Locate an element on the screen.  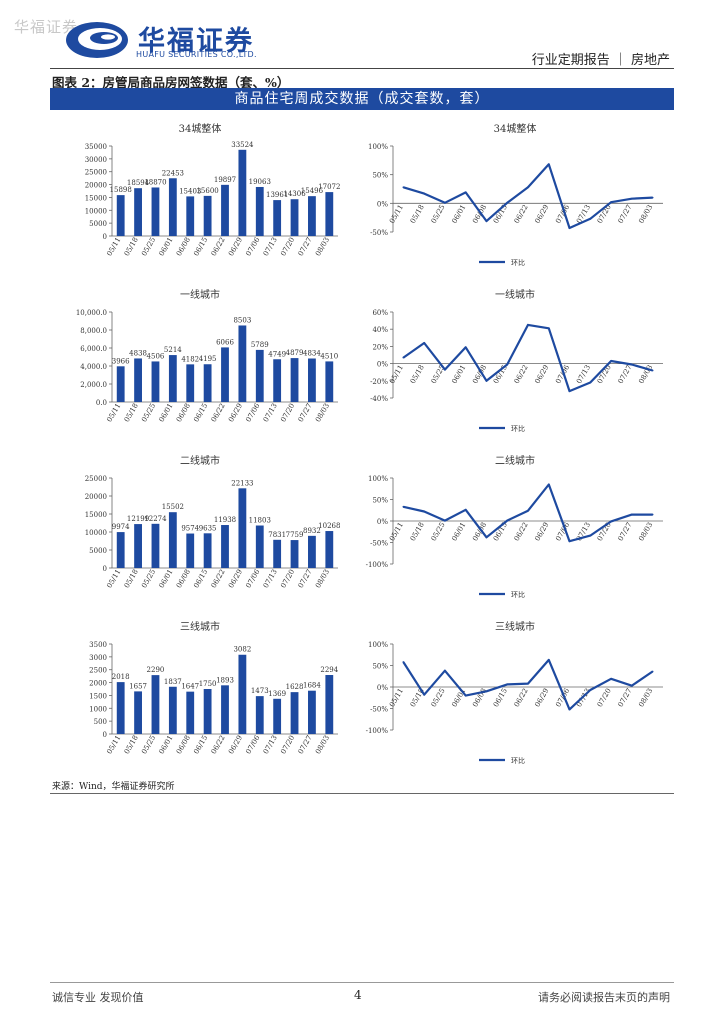
y-tick-label: 50% is located at coordinates (380, 667).